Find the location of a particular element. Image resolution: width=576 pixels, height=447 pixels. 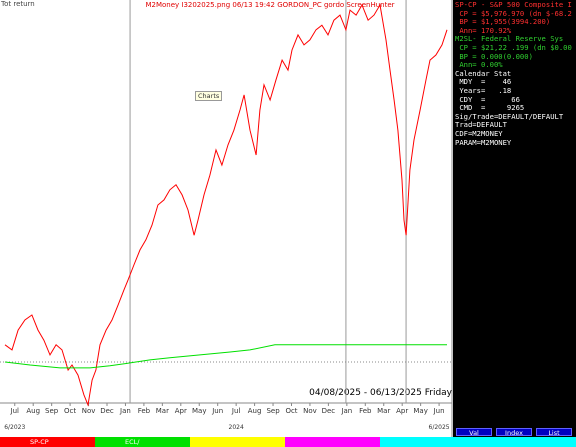

panel-button: Index is located at coordinates (514, 432).